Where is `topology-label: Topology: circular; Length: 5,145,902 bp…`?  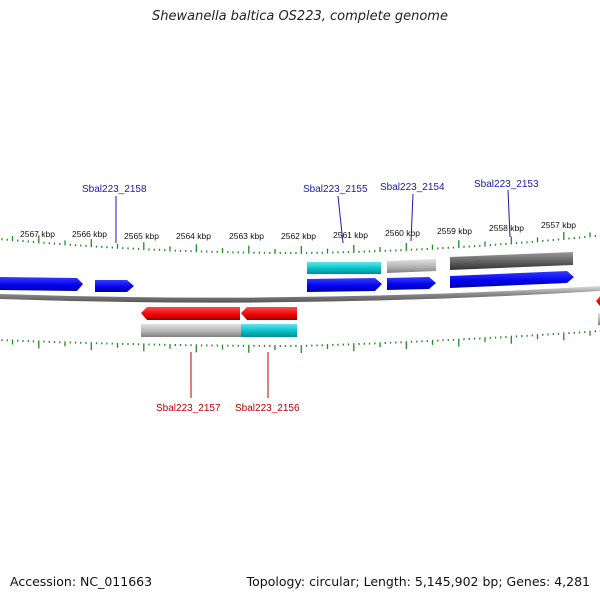 topology-label: Topology: circular; Length: 5,145,902 bp… is located at coordinates (418, 581).